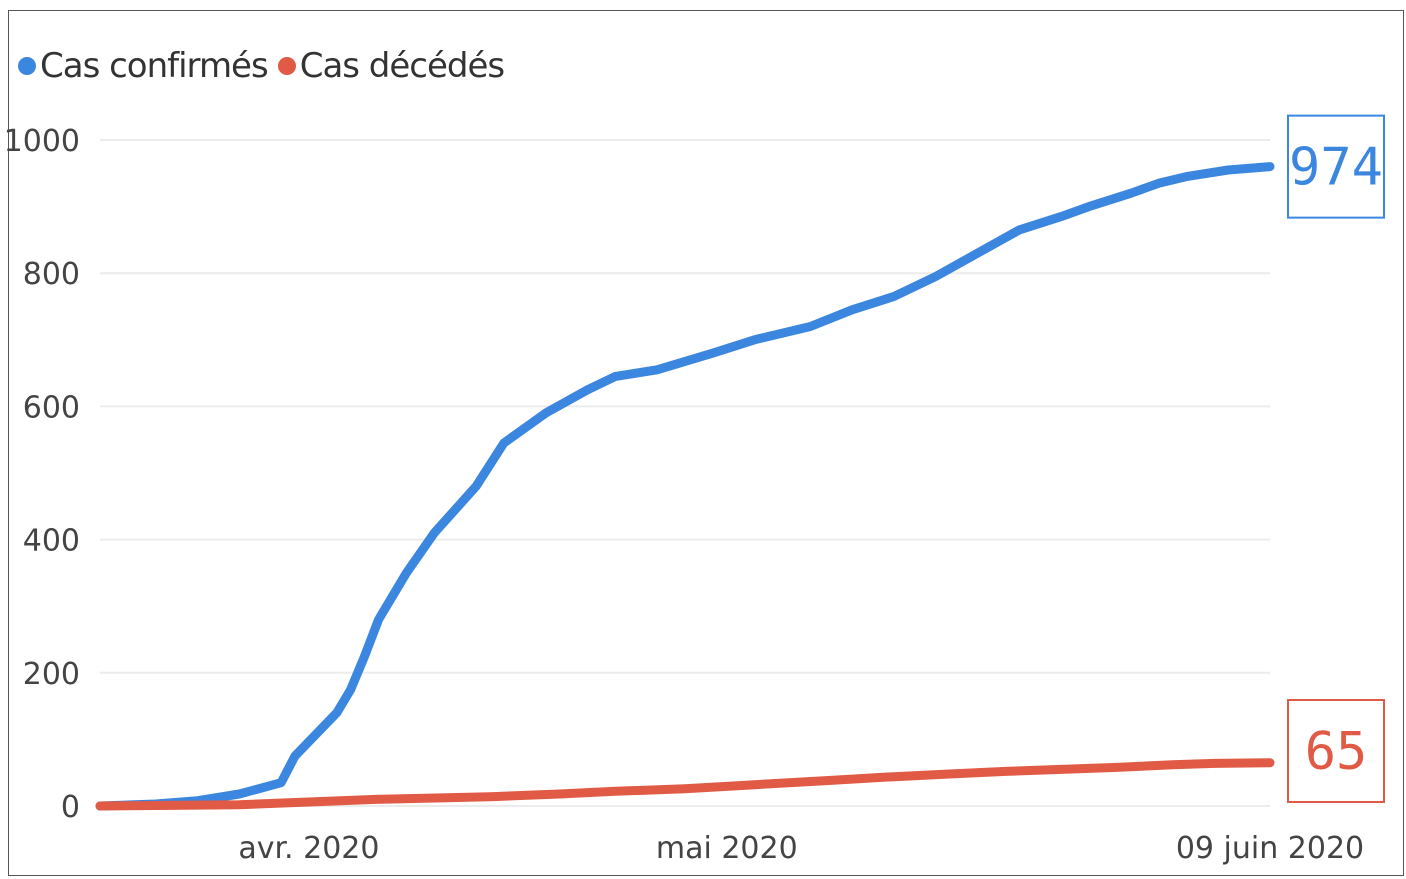  I want to click on legend-label-confirmed: Cas confirmés, so click(154, 66).